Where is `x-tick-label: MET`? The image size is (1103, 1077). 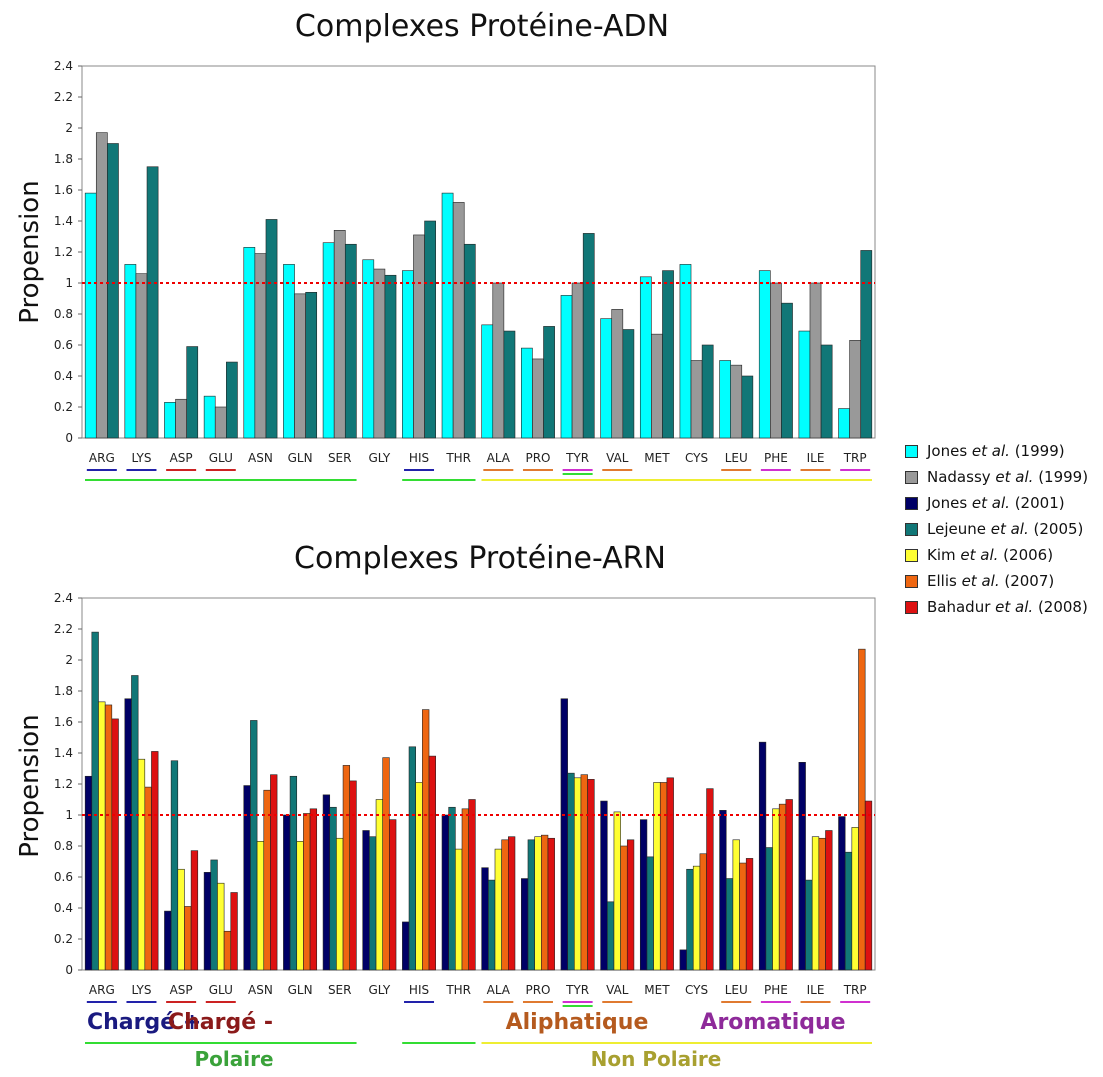
x-tick-label: MET is located at coordinates (657, 458).